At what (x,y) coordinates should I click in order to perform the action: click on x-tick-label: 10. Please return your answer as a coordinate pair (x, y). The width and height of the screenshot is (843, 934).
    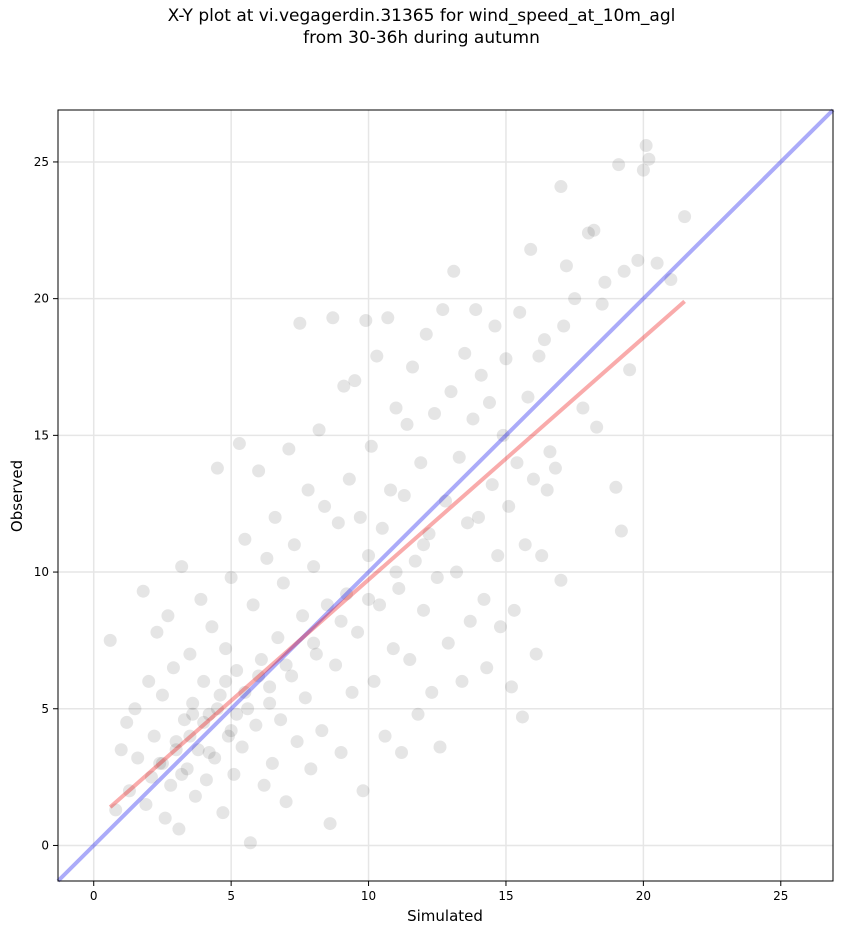
    Looking at the image, I should click on (368, 896).